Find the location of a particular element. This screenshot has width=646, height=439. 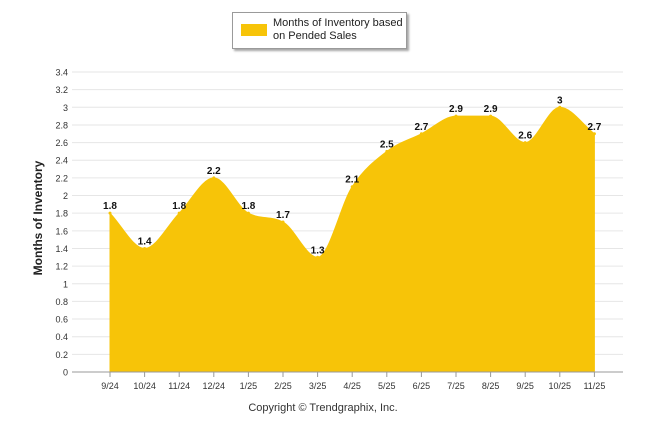

x-tick-label: 10/25 is located at coordinates (560, 386).